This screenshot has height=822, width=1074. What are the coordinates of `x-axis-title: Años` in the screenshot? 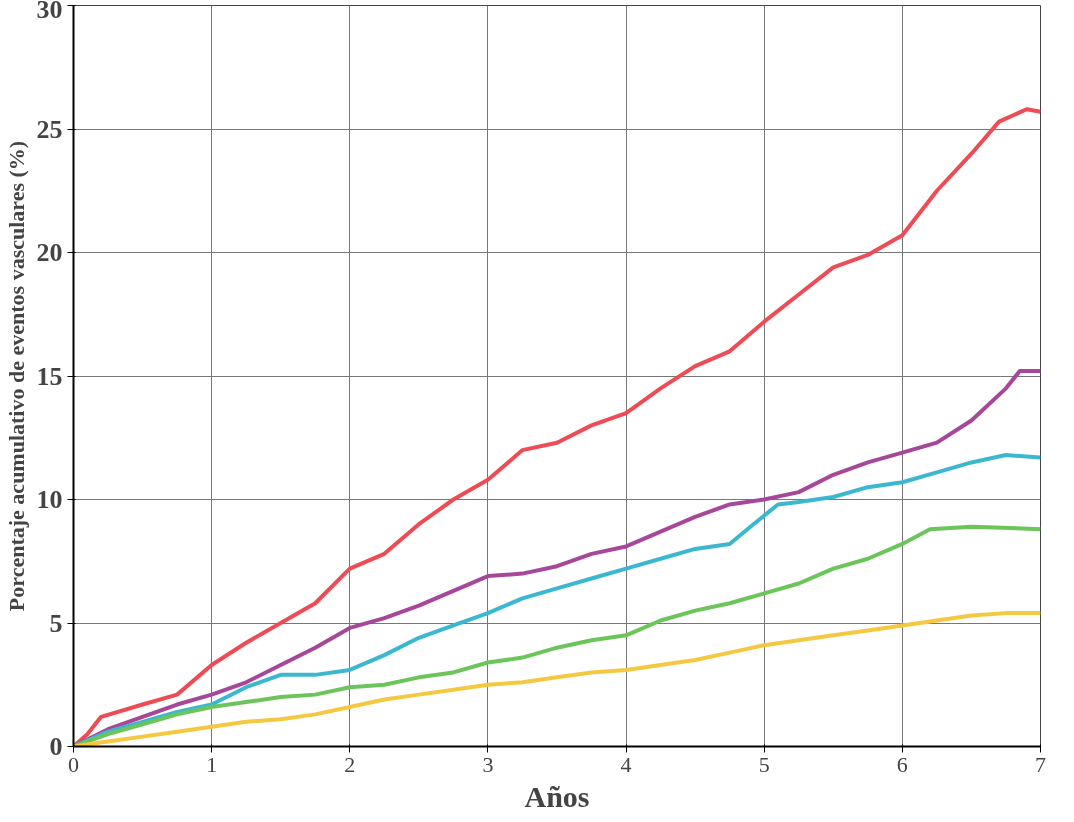 It's located at (557, 796).